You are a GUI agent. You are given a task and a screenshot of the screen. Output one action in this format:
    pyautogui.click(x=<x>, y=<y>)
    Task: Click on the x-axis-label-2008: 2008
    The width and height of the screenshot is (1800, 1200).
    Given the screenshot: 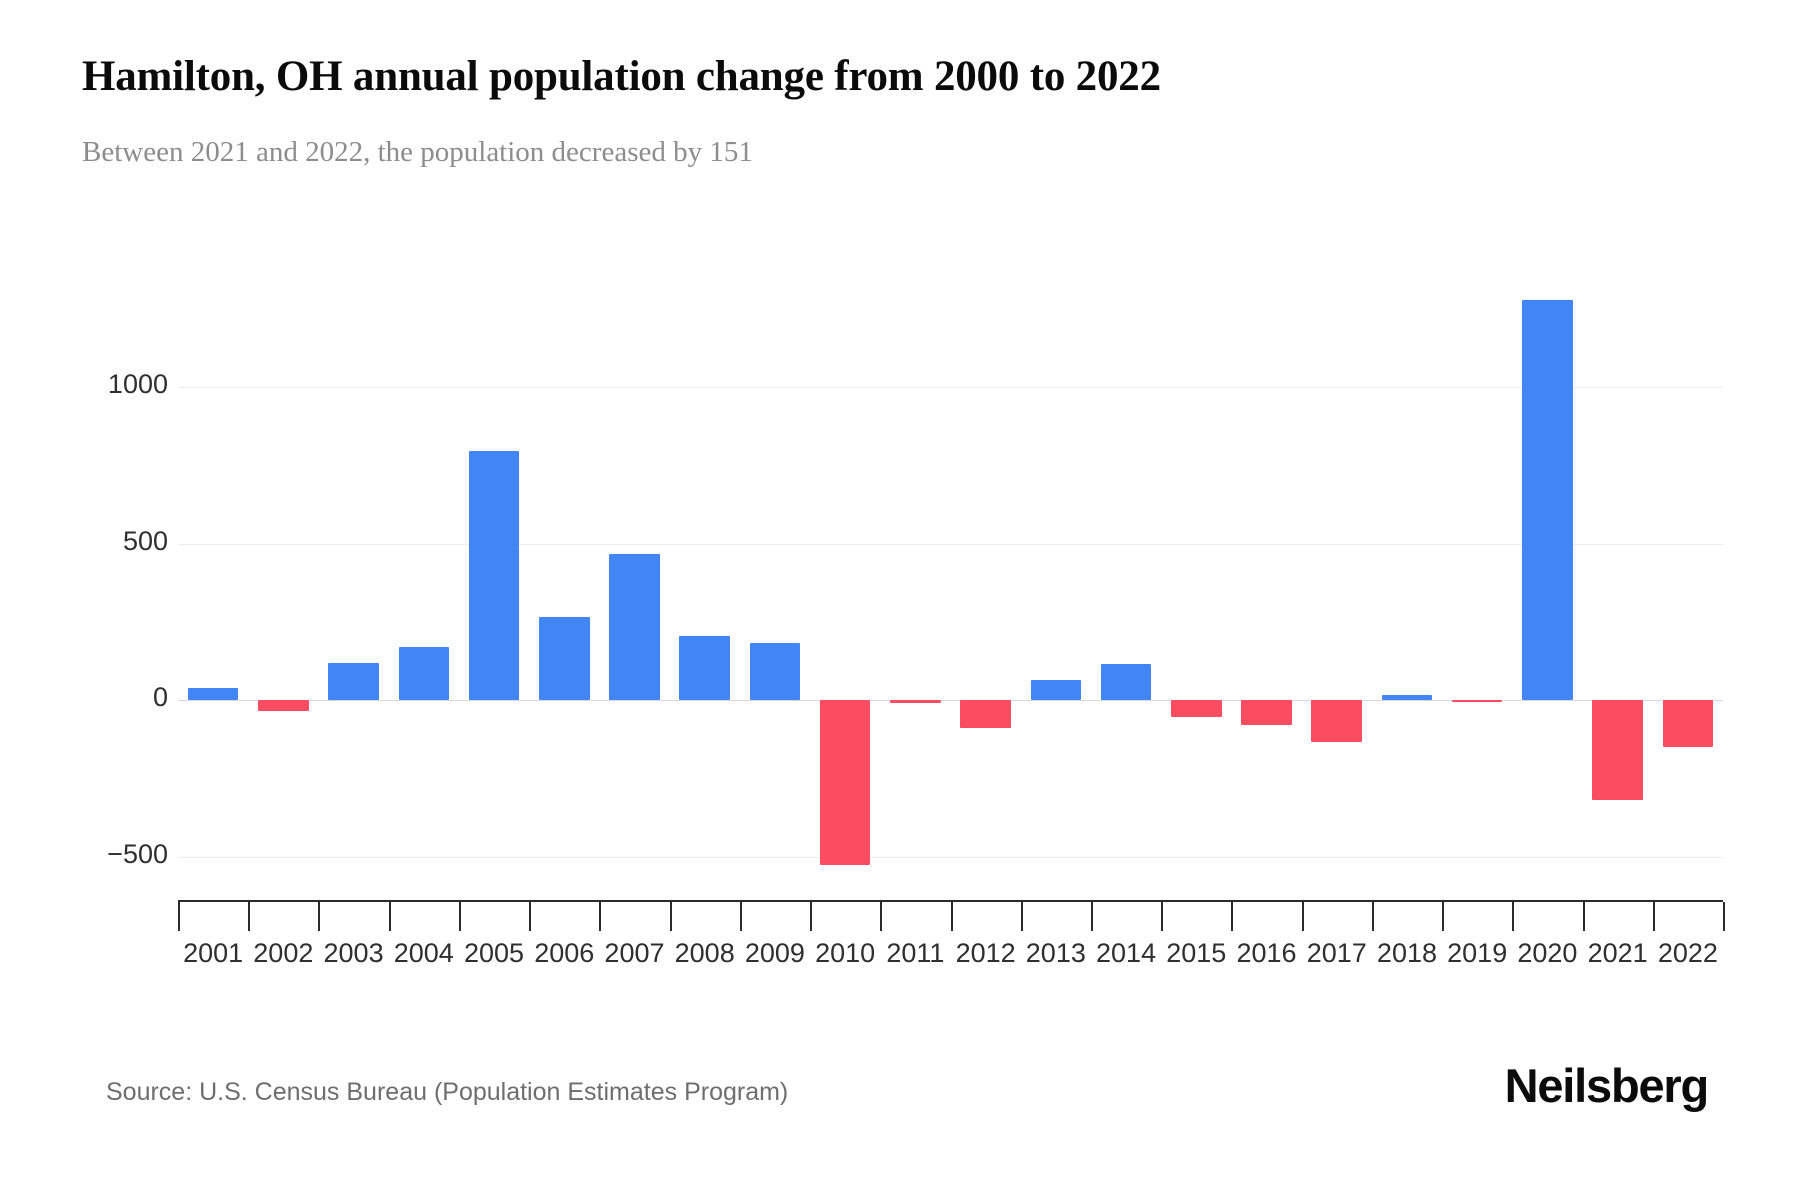 What is the action you would take?
    pyautogui.click(x=704, y=953)
    